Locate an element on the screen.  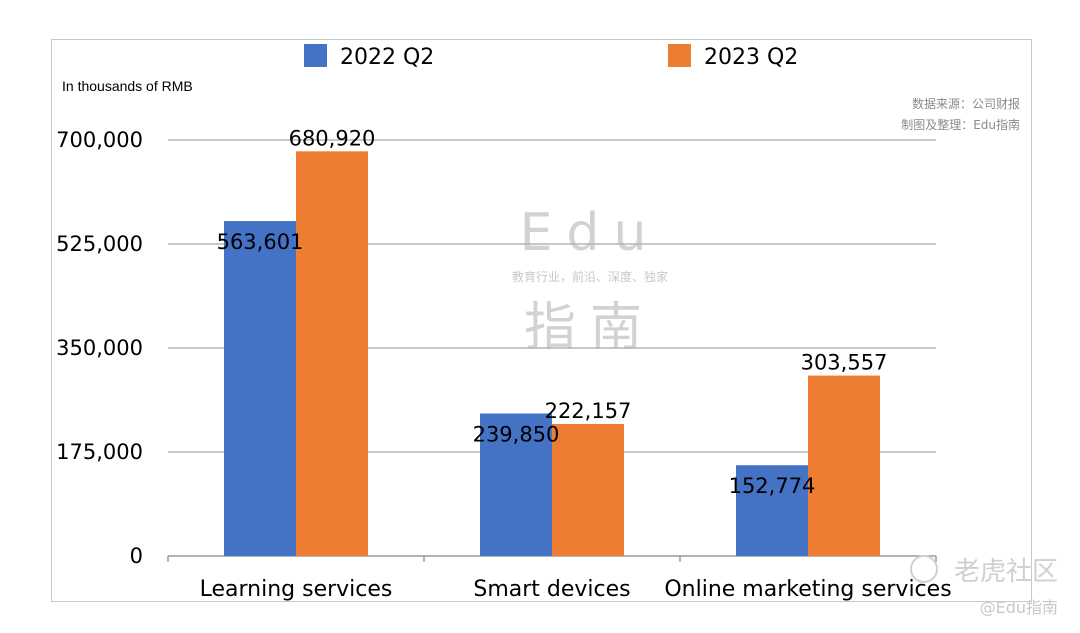
source-note-line1: 数据来源：公司财报 is located at coordinates (966, 103).